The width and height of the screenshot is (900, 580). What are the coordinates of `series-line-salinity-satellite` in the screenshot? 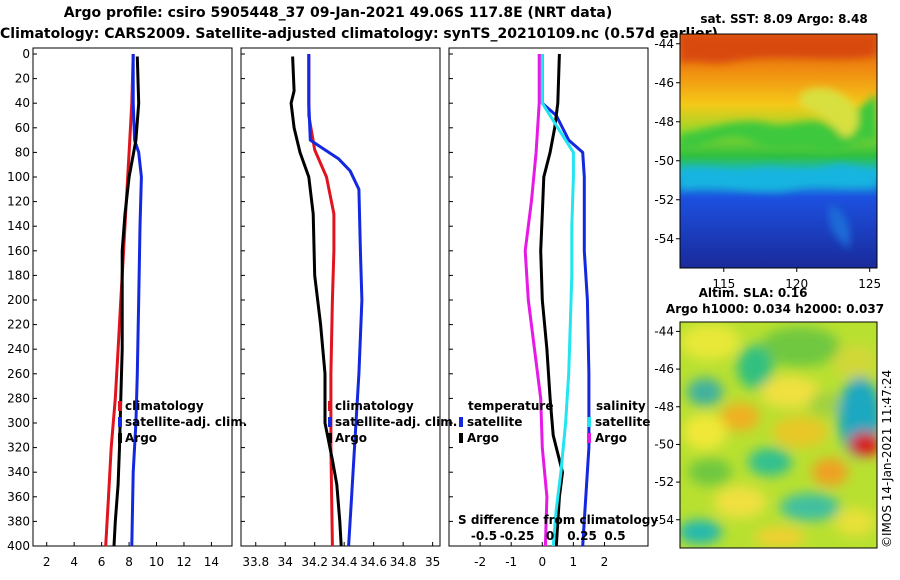 It's located at (557, 300).